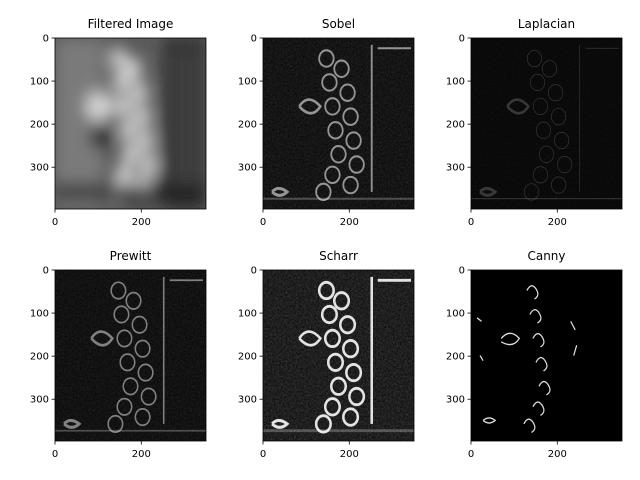 This screenshot has height=480, width=640. What do you see at coordinates (131, 256) in the screenshot?
I see `panel-title: Prewitt` at bounding box center [131, 256].